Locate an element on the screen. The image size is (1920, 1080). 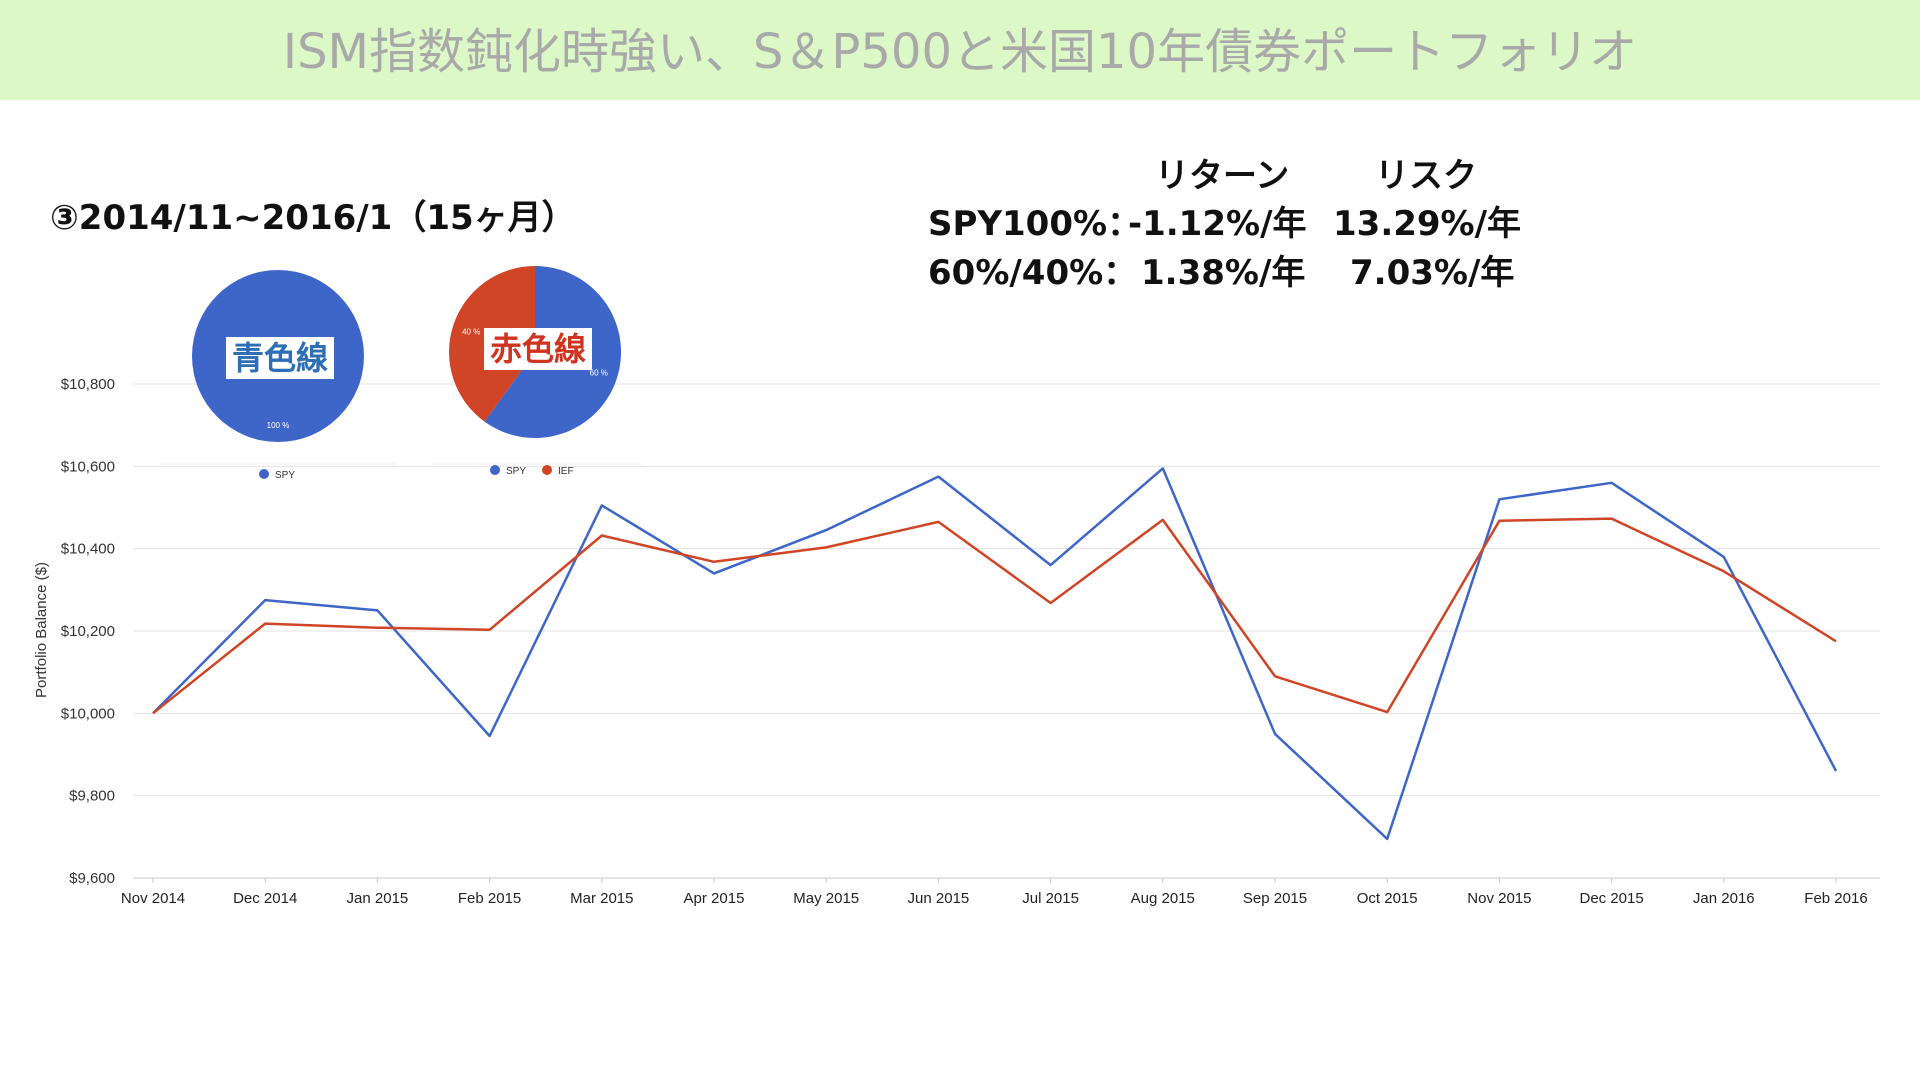
return-header: リターン is located at coordinates (1222, 176).